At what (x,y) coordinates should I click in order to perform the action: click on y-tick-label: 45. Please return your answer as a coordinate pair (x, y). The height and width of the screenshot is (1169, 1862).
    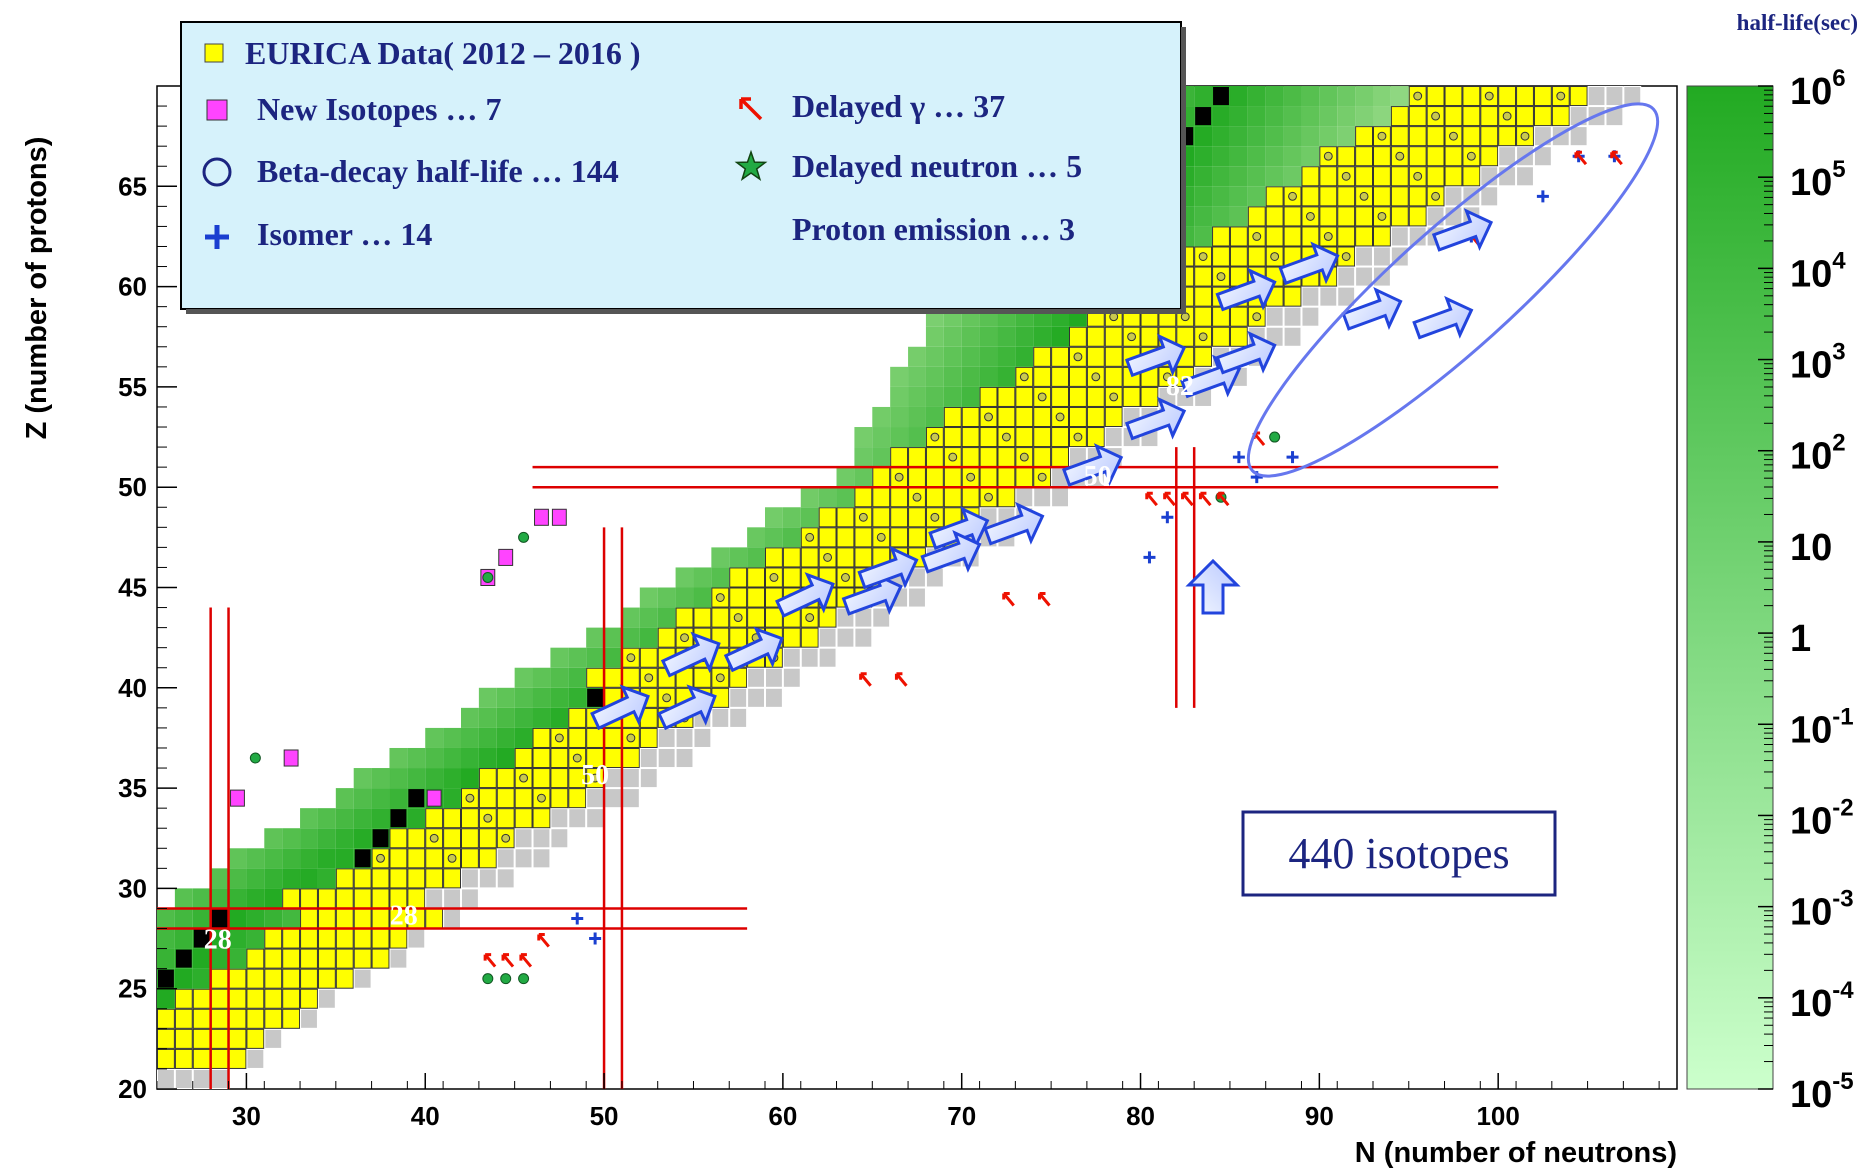
    Looking at the image, I should click on (132, 588).